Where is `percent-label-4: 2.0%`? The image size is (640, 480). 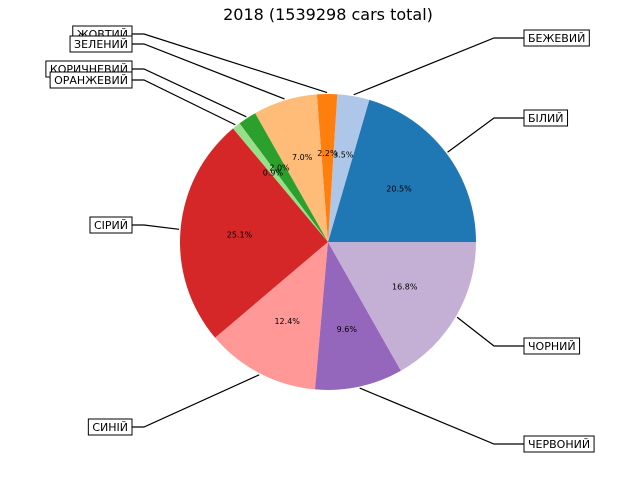
percent-label-4: 2.0% is located at coordinates (279, 168).